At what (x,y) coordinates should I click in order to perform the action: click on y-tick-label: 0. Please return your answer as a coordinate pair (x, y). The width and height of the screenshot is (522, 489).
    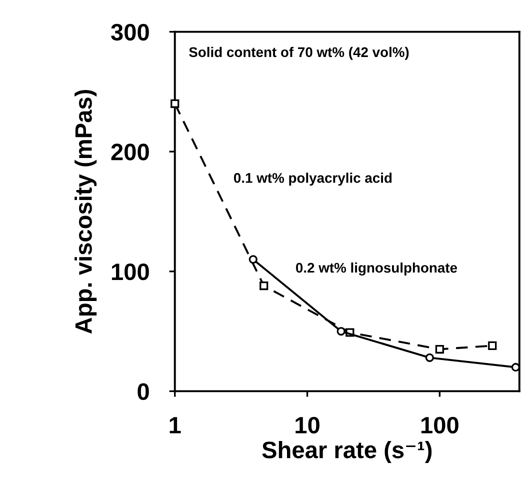
    Looking at the image, I should click on (143, 391).